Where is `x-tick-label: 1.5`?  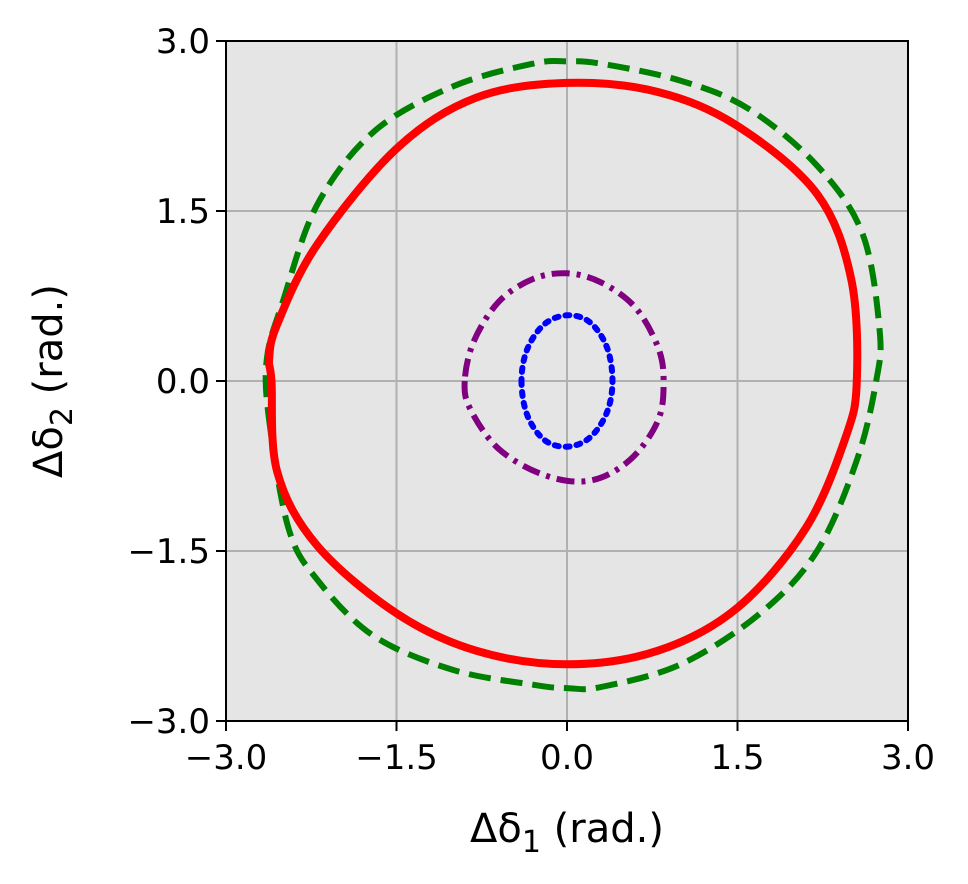
x-tick-label: 1.5 is located at coordinates (737, 758).